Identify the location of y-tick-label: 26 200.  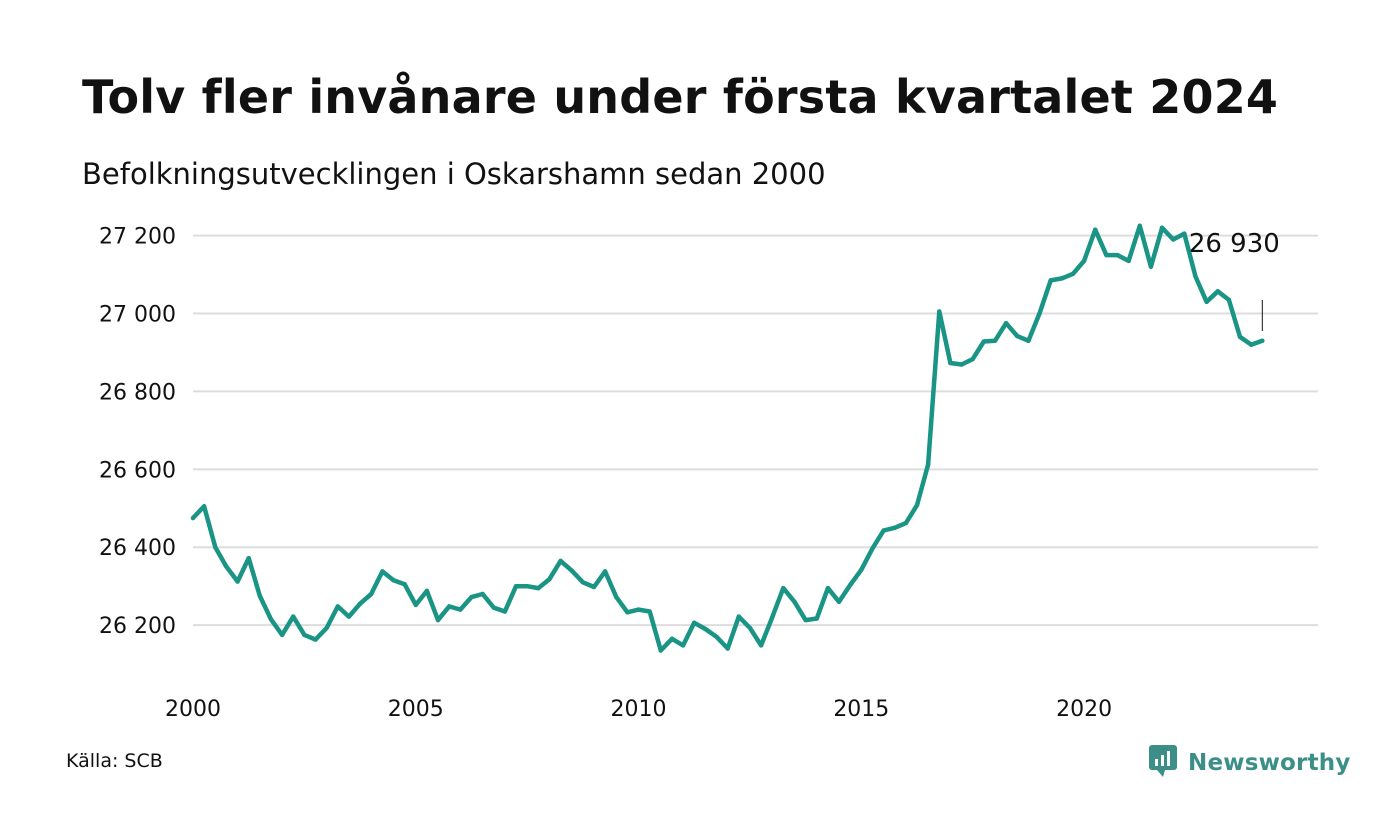
(137, 626).